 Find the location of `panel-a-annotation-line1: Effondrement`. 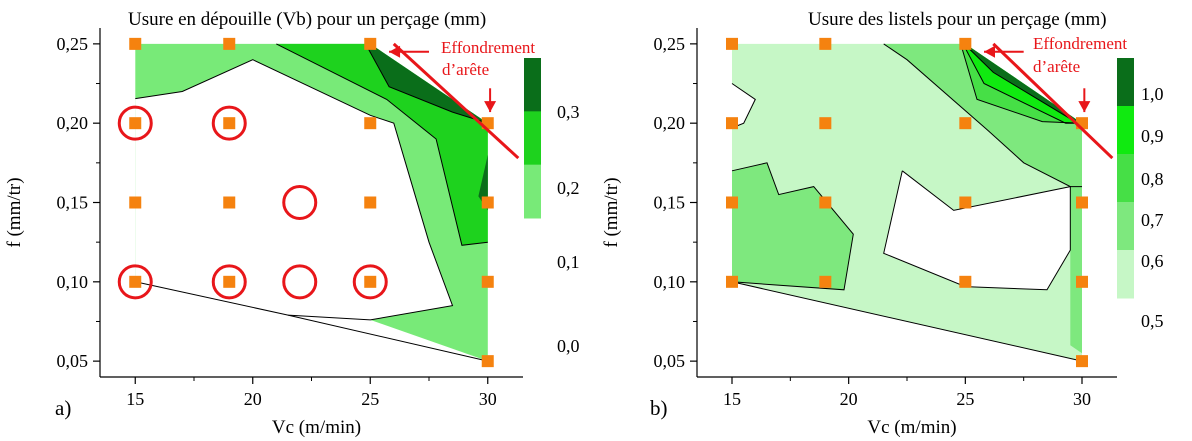

panel-a-annotation-line1: Effondrement is located at coordinates (488, 47).